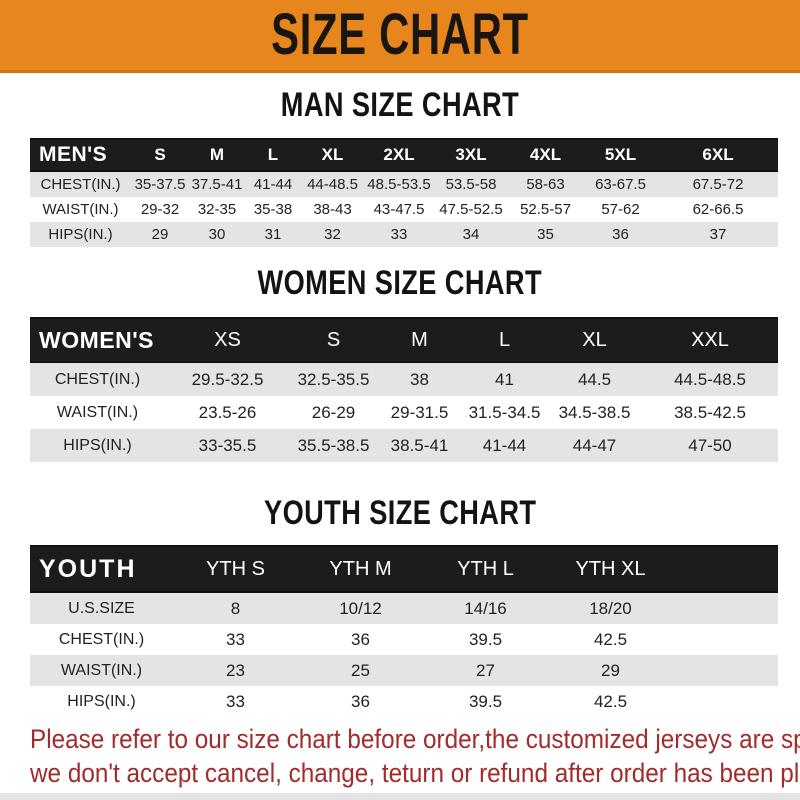  I want to click on size-cell: 53.5-58, so click(471, 184).